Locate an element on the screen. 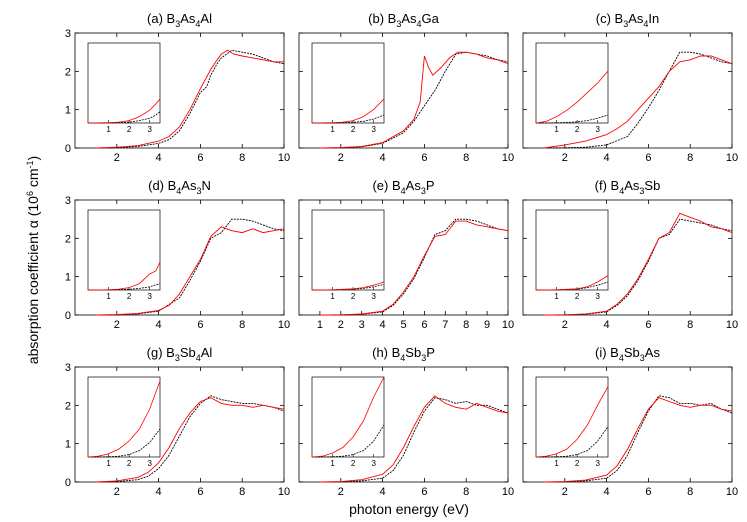  inset-b: 1 2 3 is located at coordinates (348, 88).